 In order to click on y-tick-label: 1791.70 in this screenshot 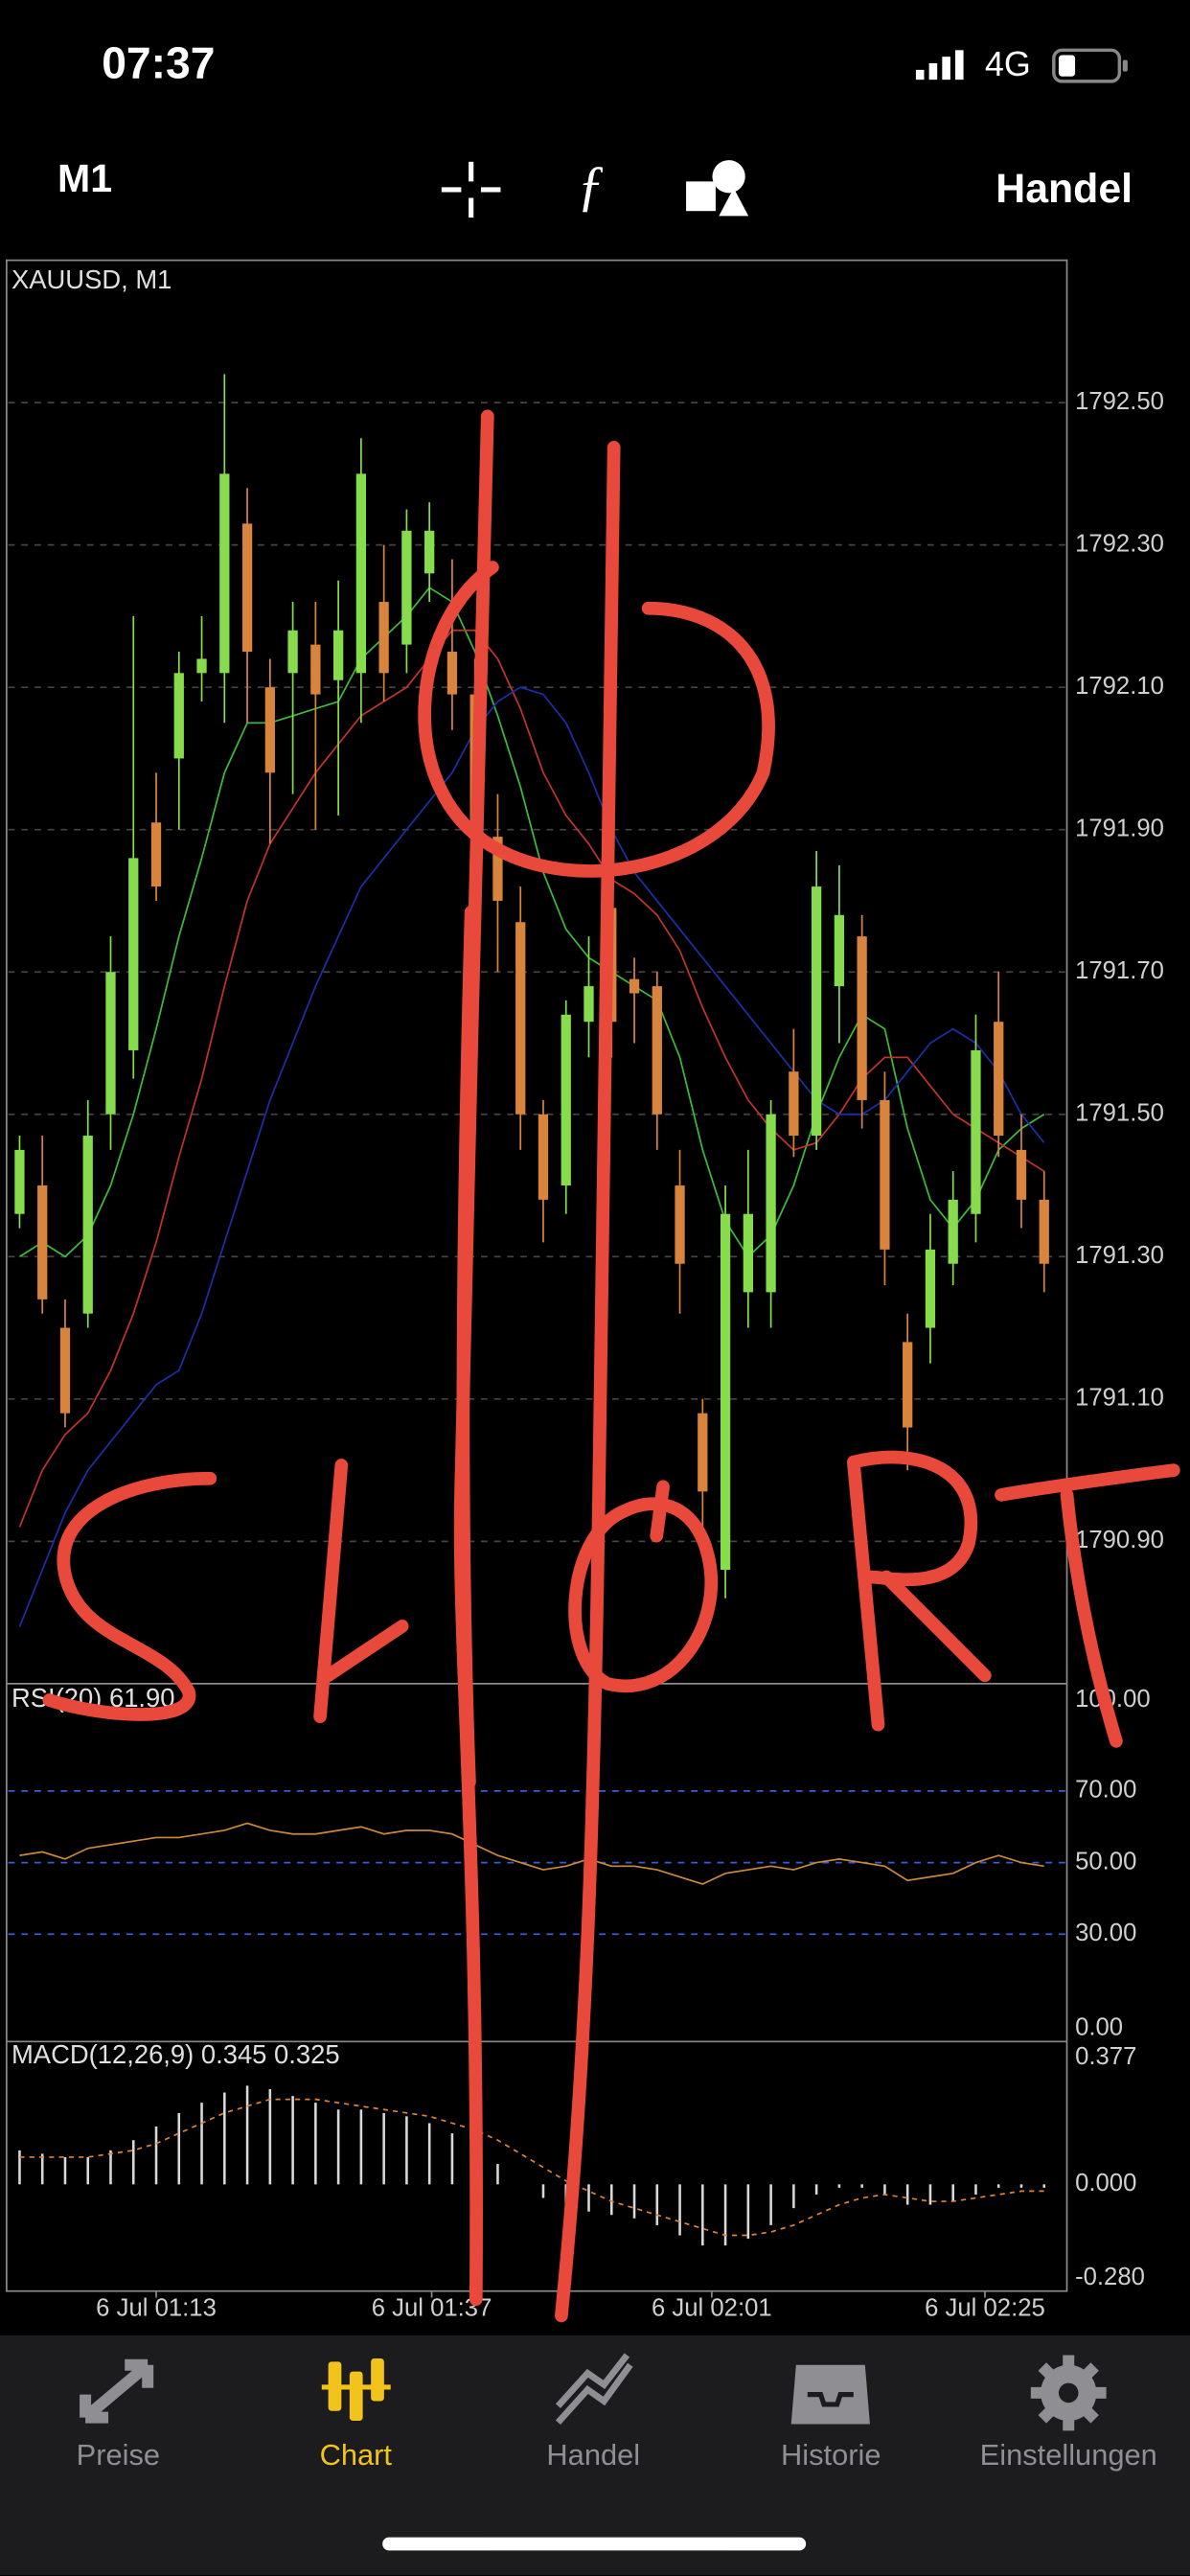, I will do `click(1120, 970)`.